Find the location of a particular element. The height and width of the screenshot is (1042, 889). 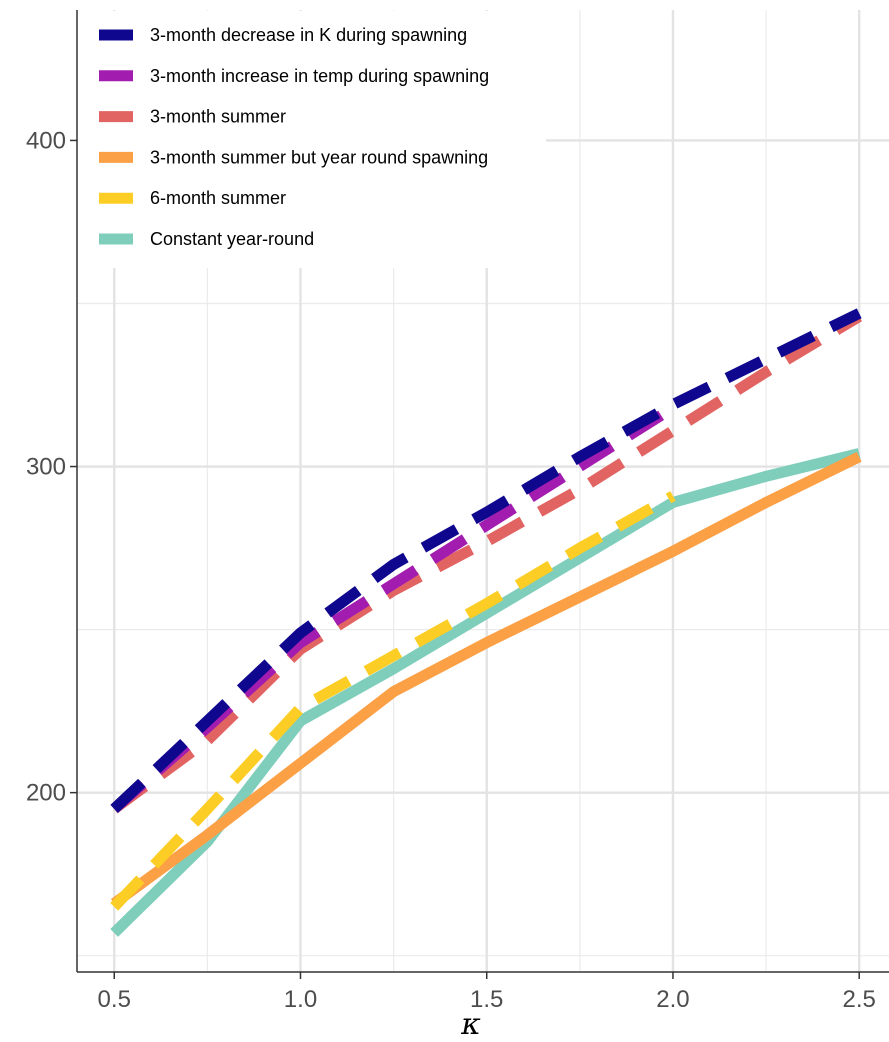

y-tick-label: 300 is located at coordinates (46, 467).